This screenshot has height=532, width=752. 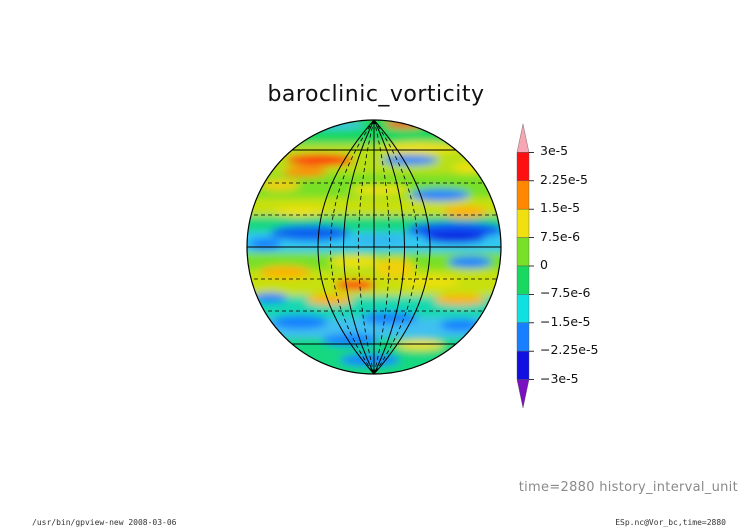 What do you see at coordinates (628, 487) in the screenshot?
I see `time-label: time=2880 history_interval_unit` at bounding box center [628, 487].